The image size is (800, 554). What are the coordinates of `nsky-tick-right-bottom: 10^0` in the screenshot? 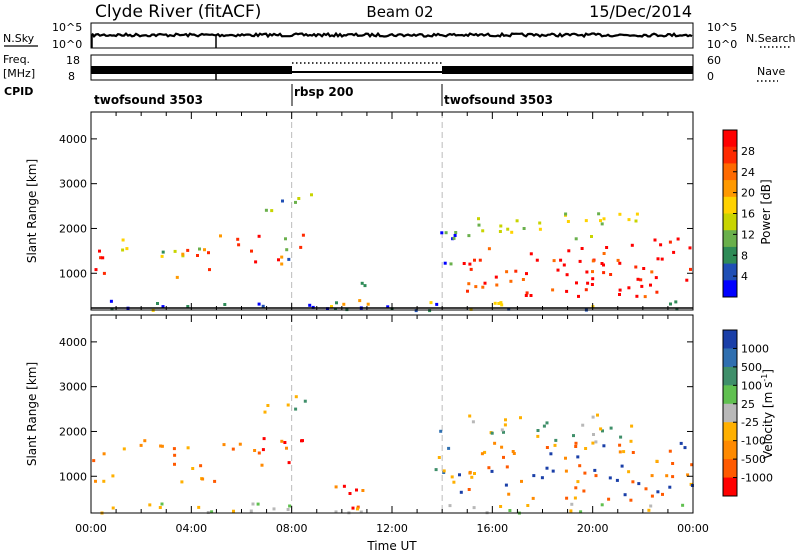 It's located at (722, 44).